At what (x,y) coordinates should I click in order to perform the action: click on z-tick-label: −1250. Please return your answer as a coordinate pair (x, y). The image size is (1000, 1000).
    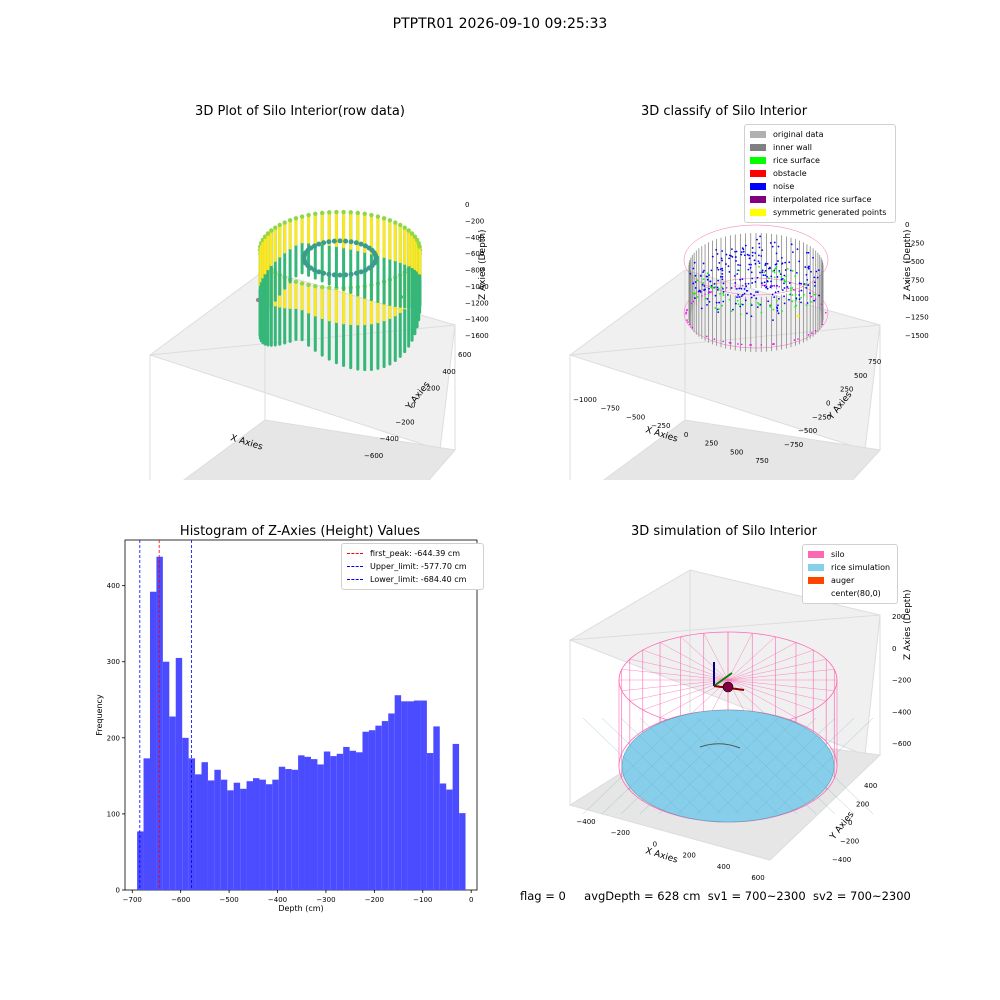
    Looking at the image, I should click on (917, 318).